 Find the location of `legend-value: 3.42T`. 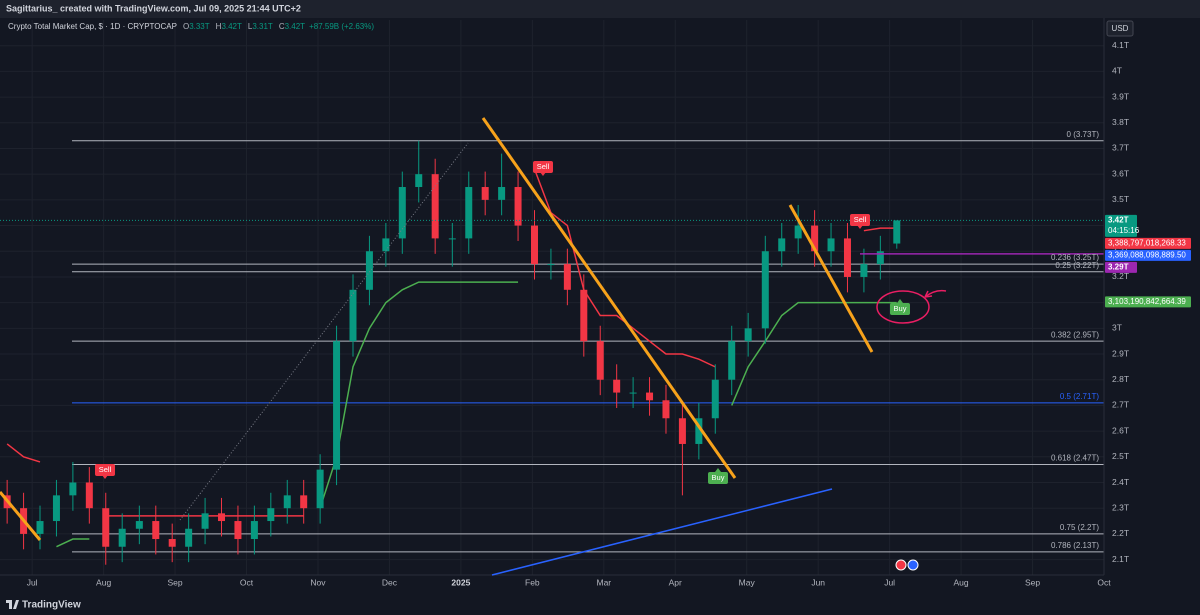

legend-value: 3.42T is located at coordinates (295, 26).